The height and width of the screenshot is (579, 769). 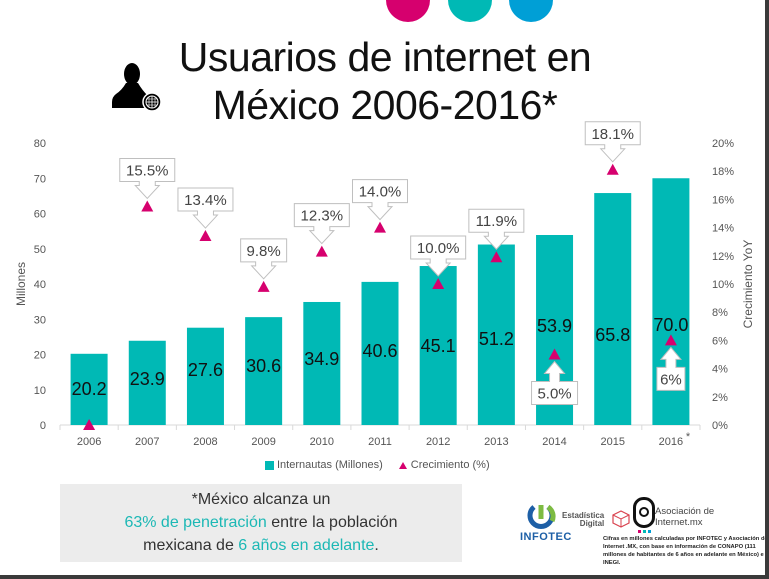 I want to click on note-line-3-end: ., so click(x=376, y=545).